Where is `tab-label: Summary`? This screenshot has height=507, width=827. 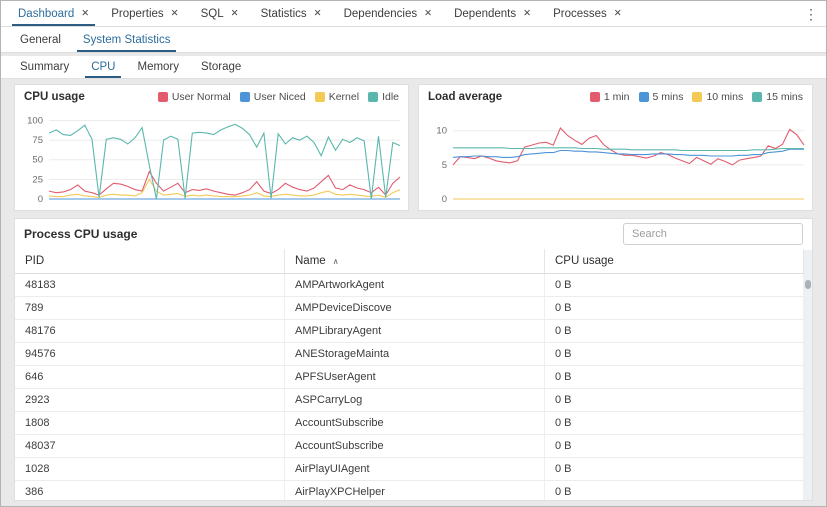
tab-label: Summary is located at coordinates (45, 67).